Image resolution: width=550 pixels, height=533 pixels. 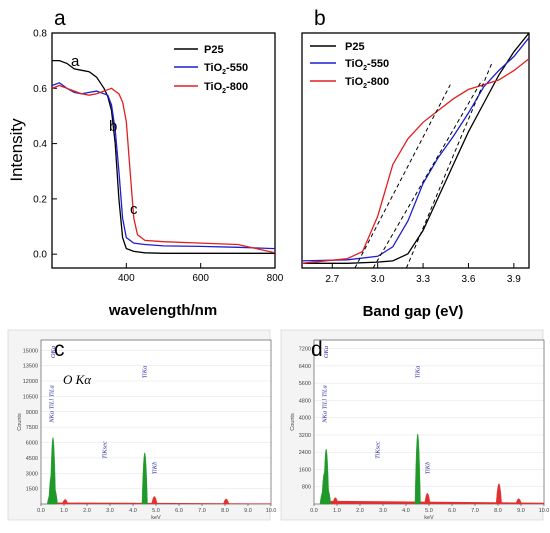 What do you see at coordinates (544, 511) in the screenshot?
I see `x-tick-label-d-10-0: 10.0` at bounding box center [544, 511].